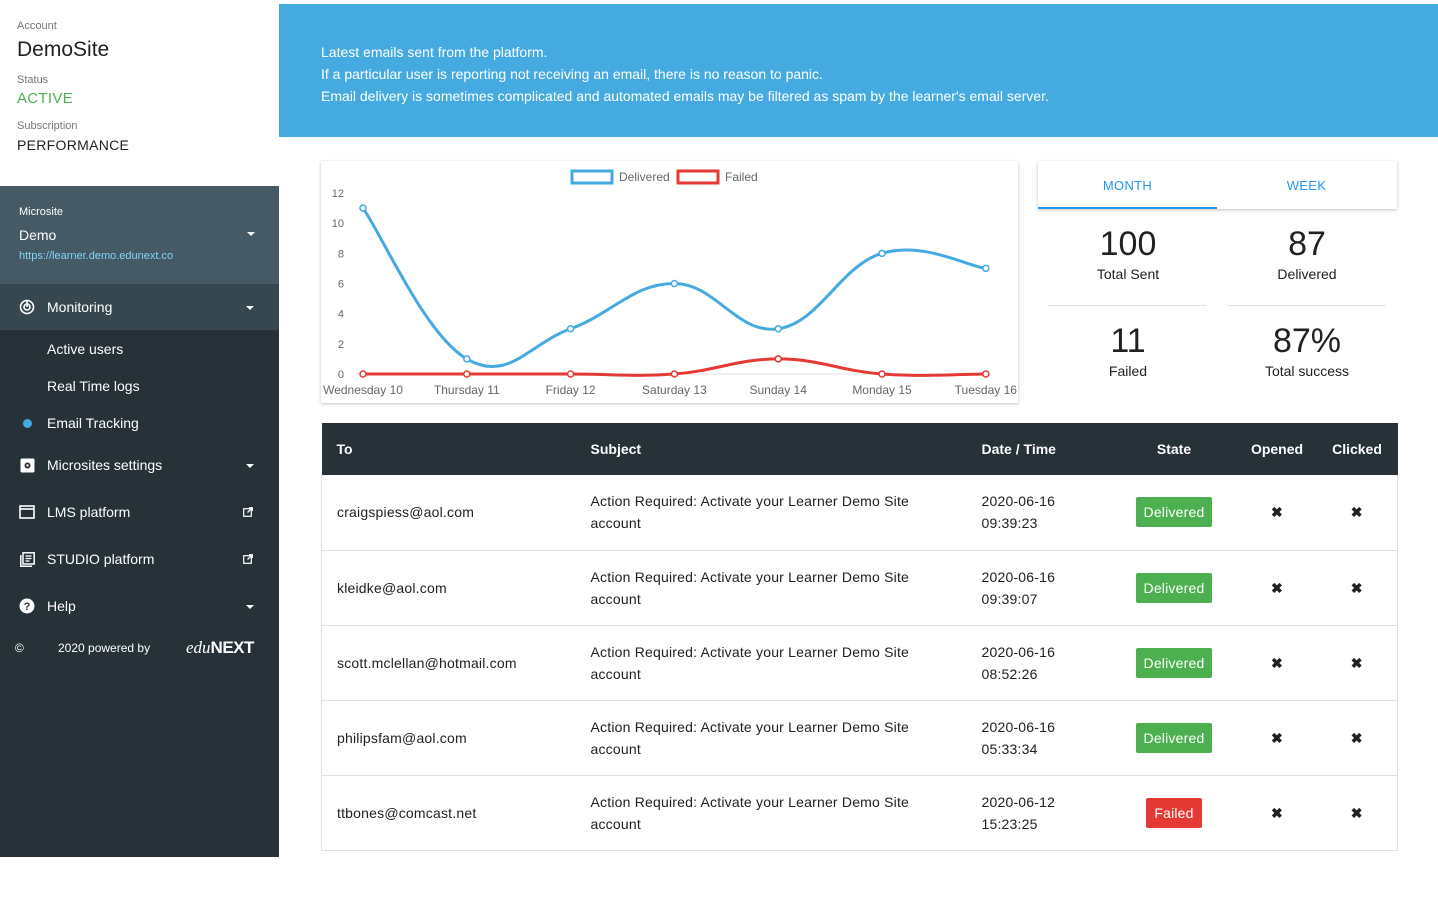 The width and height of the screenshot is (1438, 898). I want to click on microsite-url: https://learner.demo.edunext.co, so click(96, 256).